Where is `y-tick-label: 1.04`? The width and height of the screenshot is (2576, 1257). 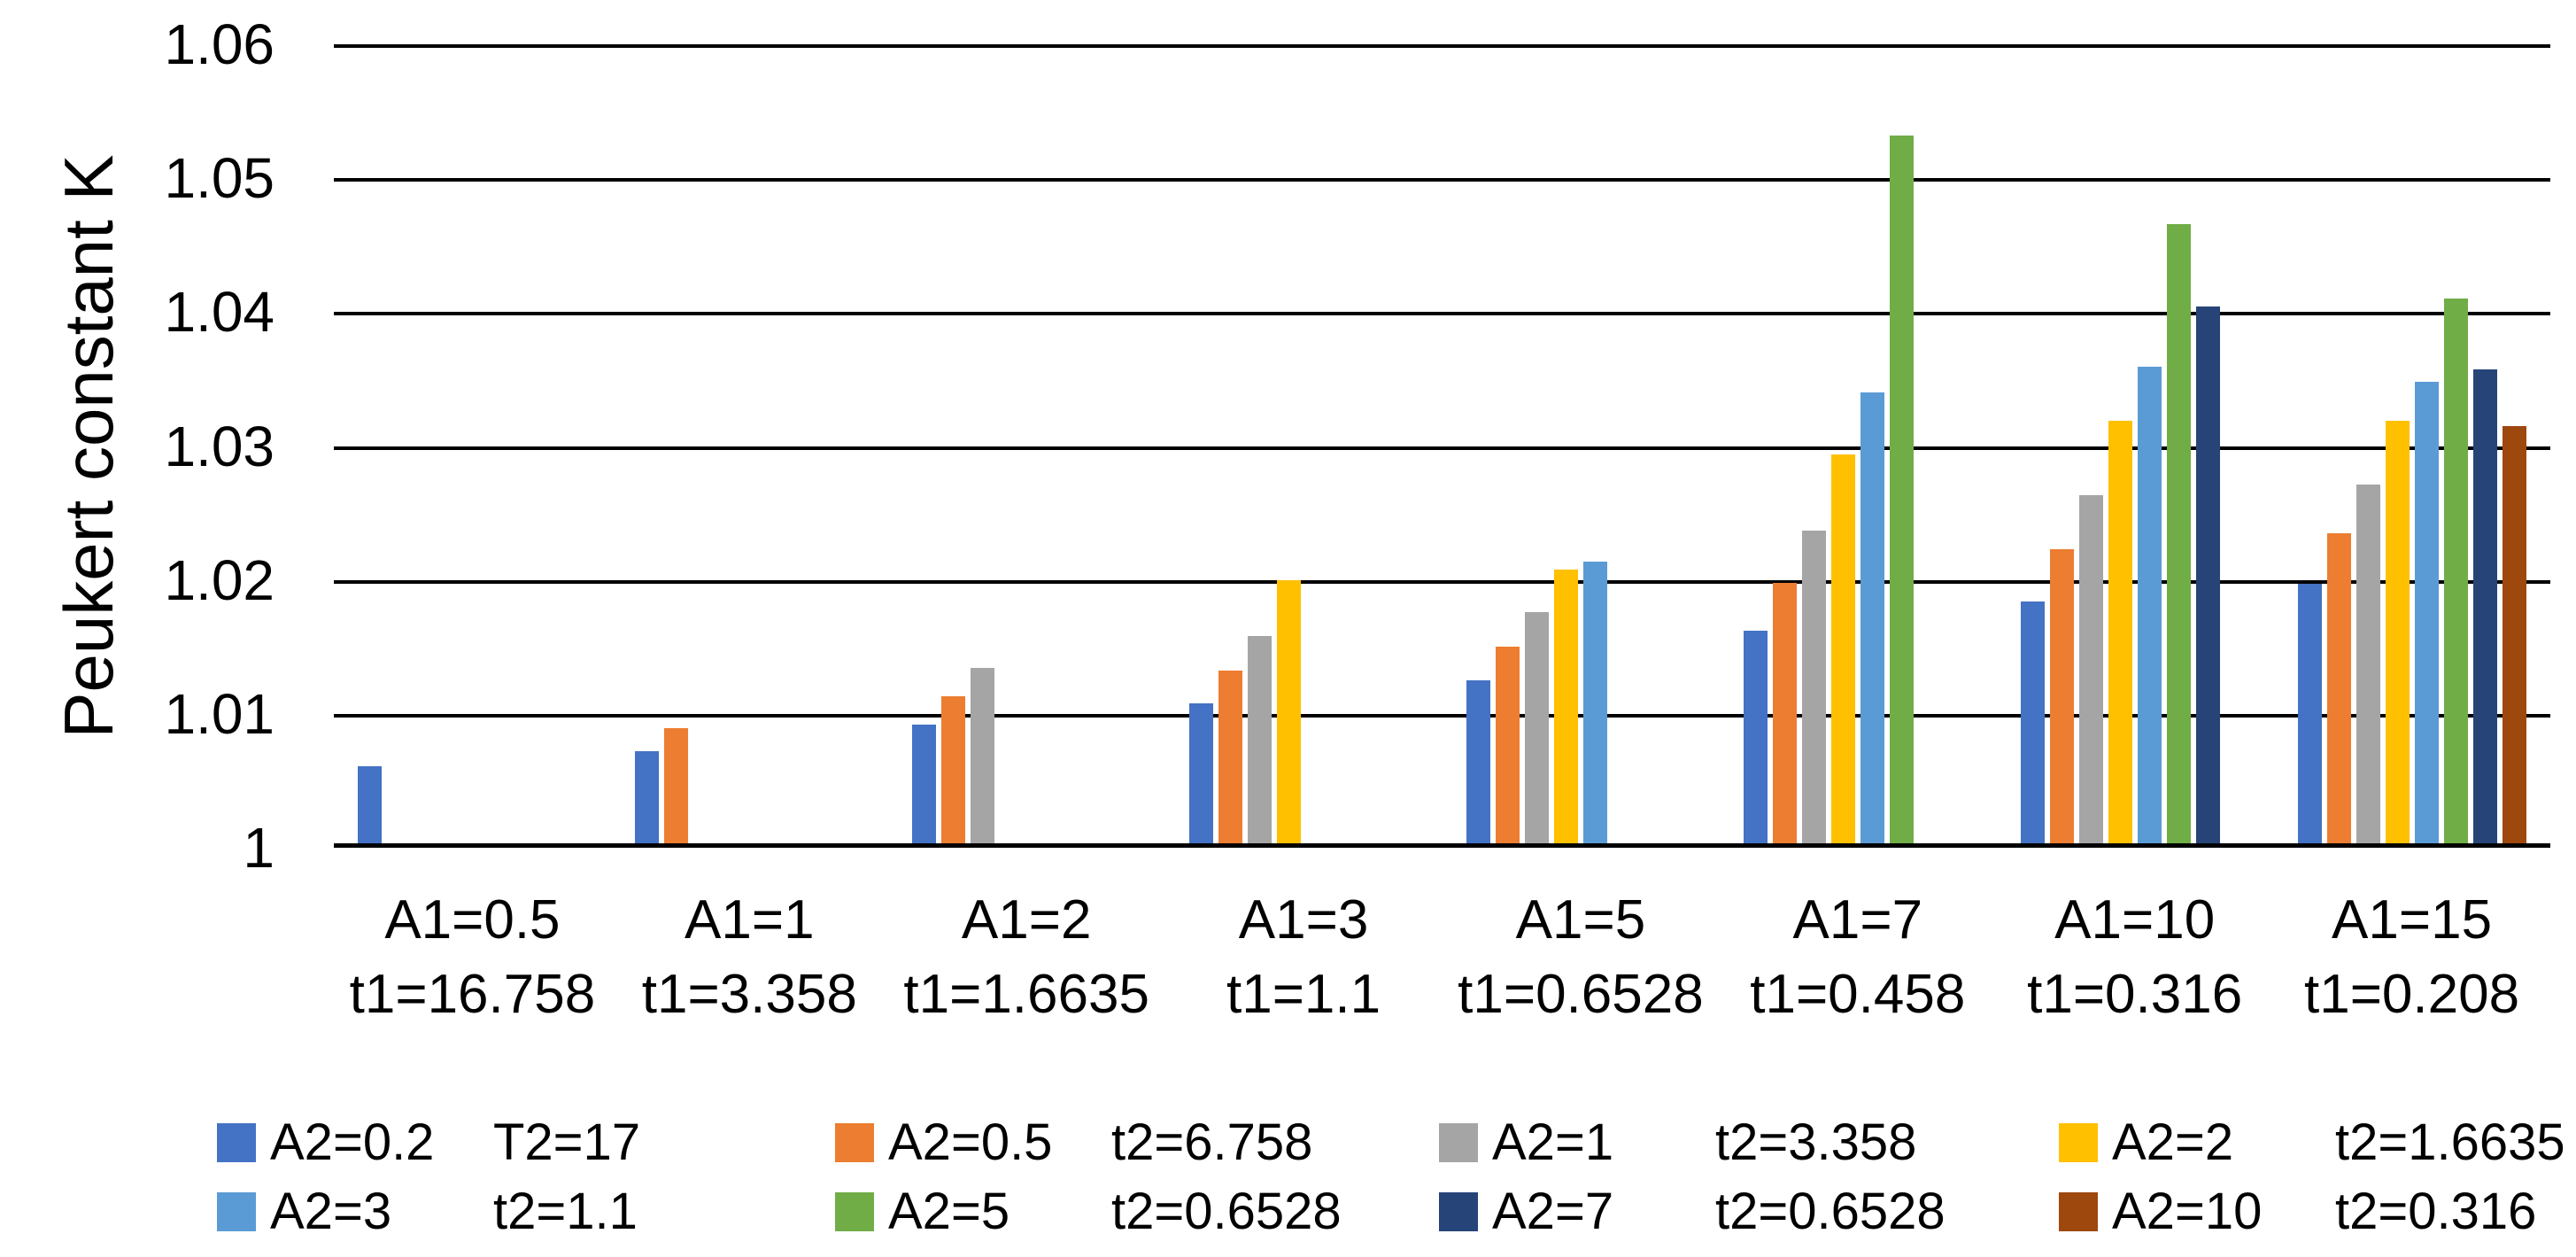
y-tick-label: 1.04 is located at coordinates (219, 312).